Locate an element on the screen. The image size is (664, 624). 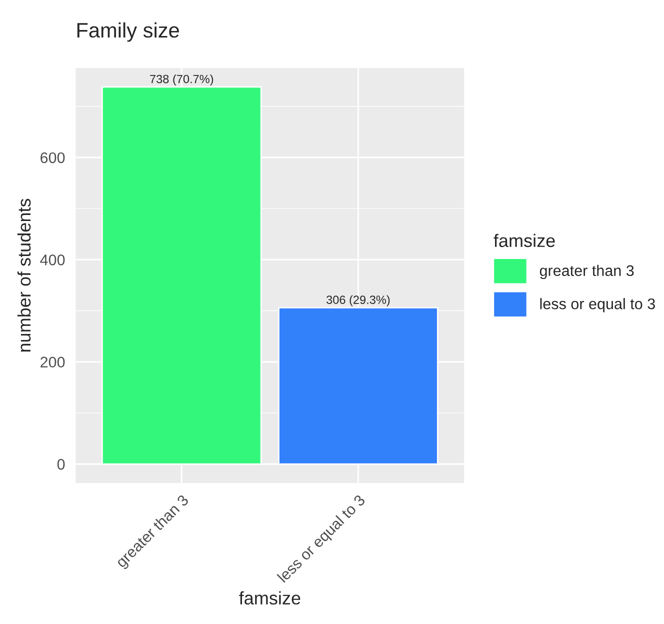
data-label: 738 (70.7%) is located at coordinates (182, 80).